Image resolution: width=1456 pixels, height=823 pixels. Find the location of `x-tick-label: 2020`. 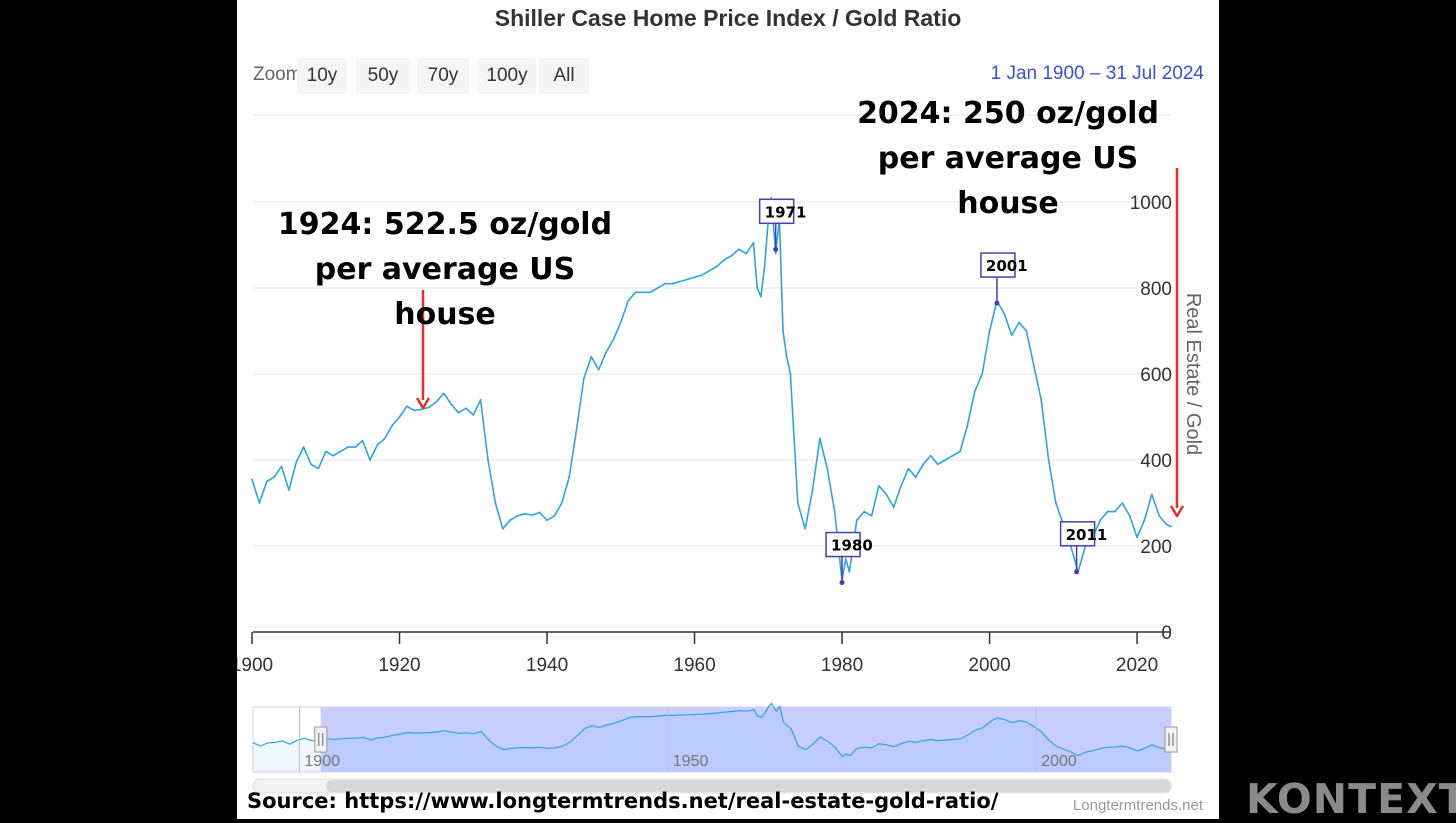

x-tick-label: 2020 is located at coordinates (1137, 665).